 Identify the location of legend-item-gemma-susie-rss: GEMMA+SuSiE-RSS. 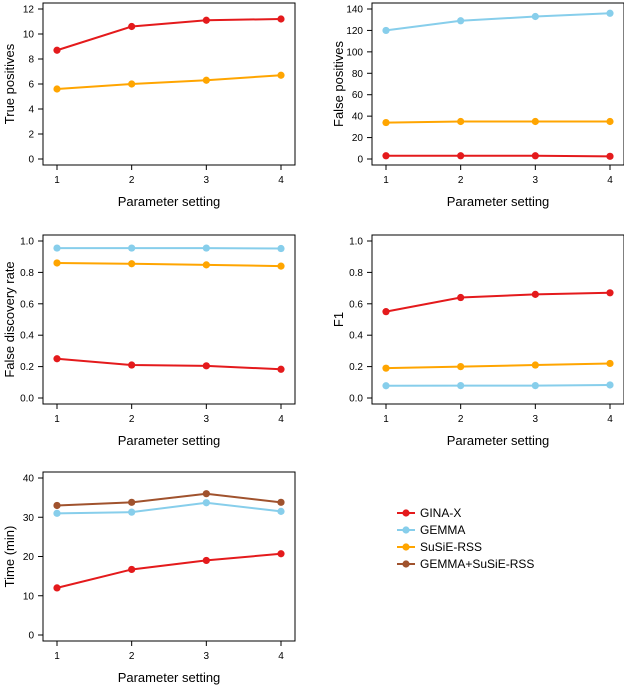
(465, 564).